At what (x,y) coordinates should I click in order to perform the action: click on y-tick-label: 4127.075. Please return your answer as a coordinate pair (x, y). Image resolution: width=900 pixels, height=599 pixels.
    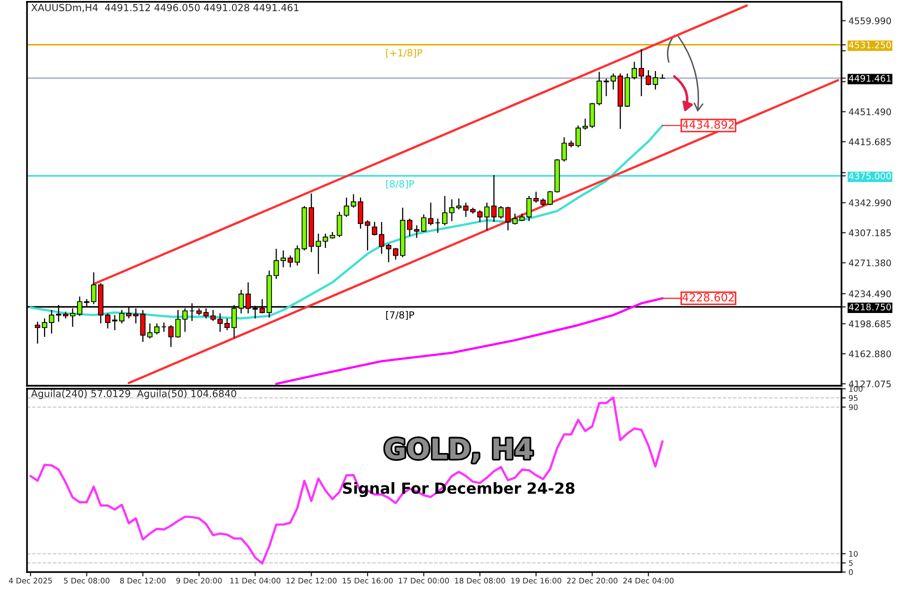
    Looking at the image, I should click on (869, 384).